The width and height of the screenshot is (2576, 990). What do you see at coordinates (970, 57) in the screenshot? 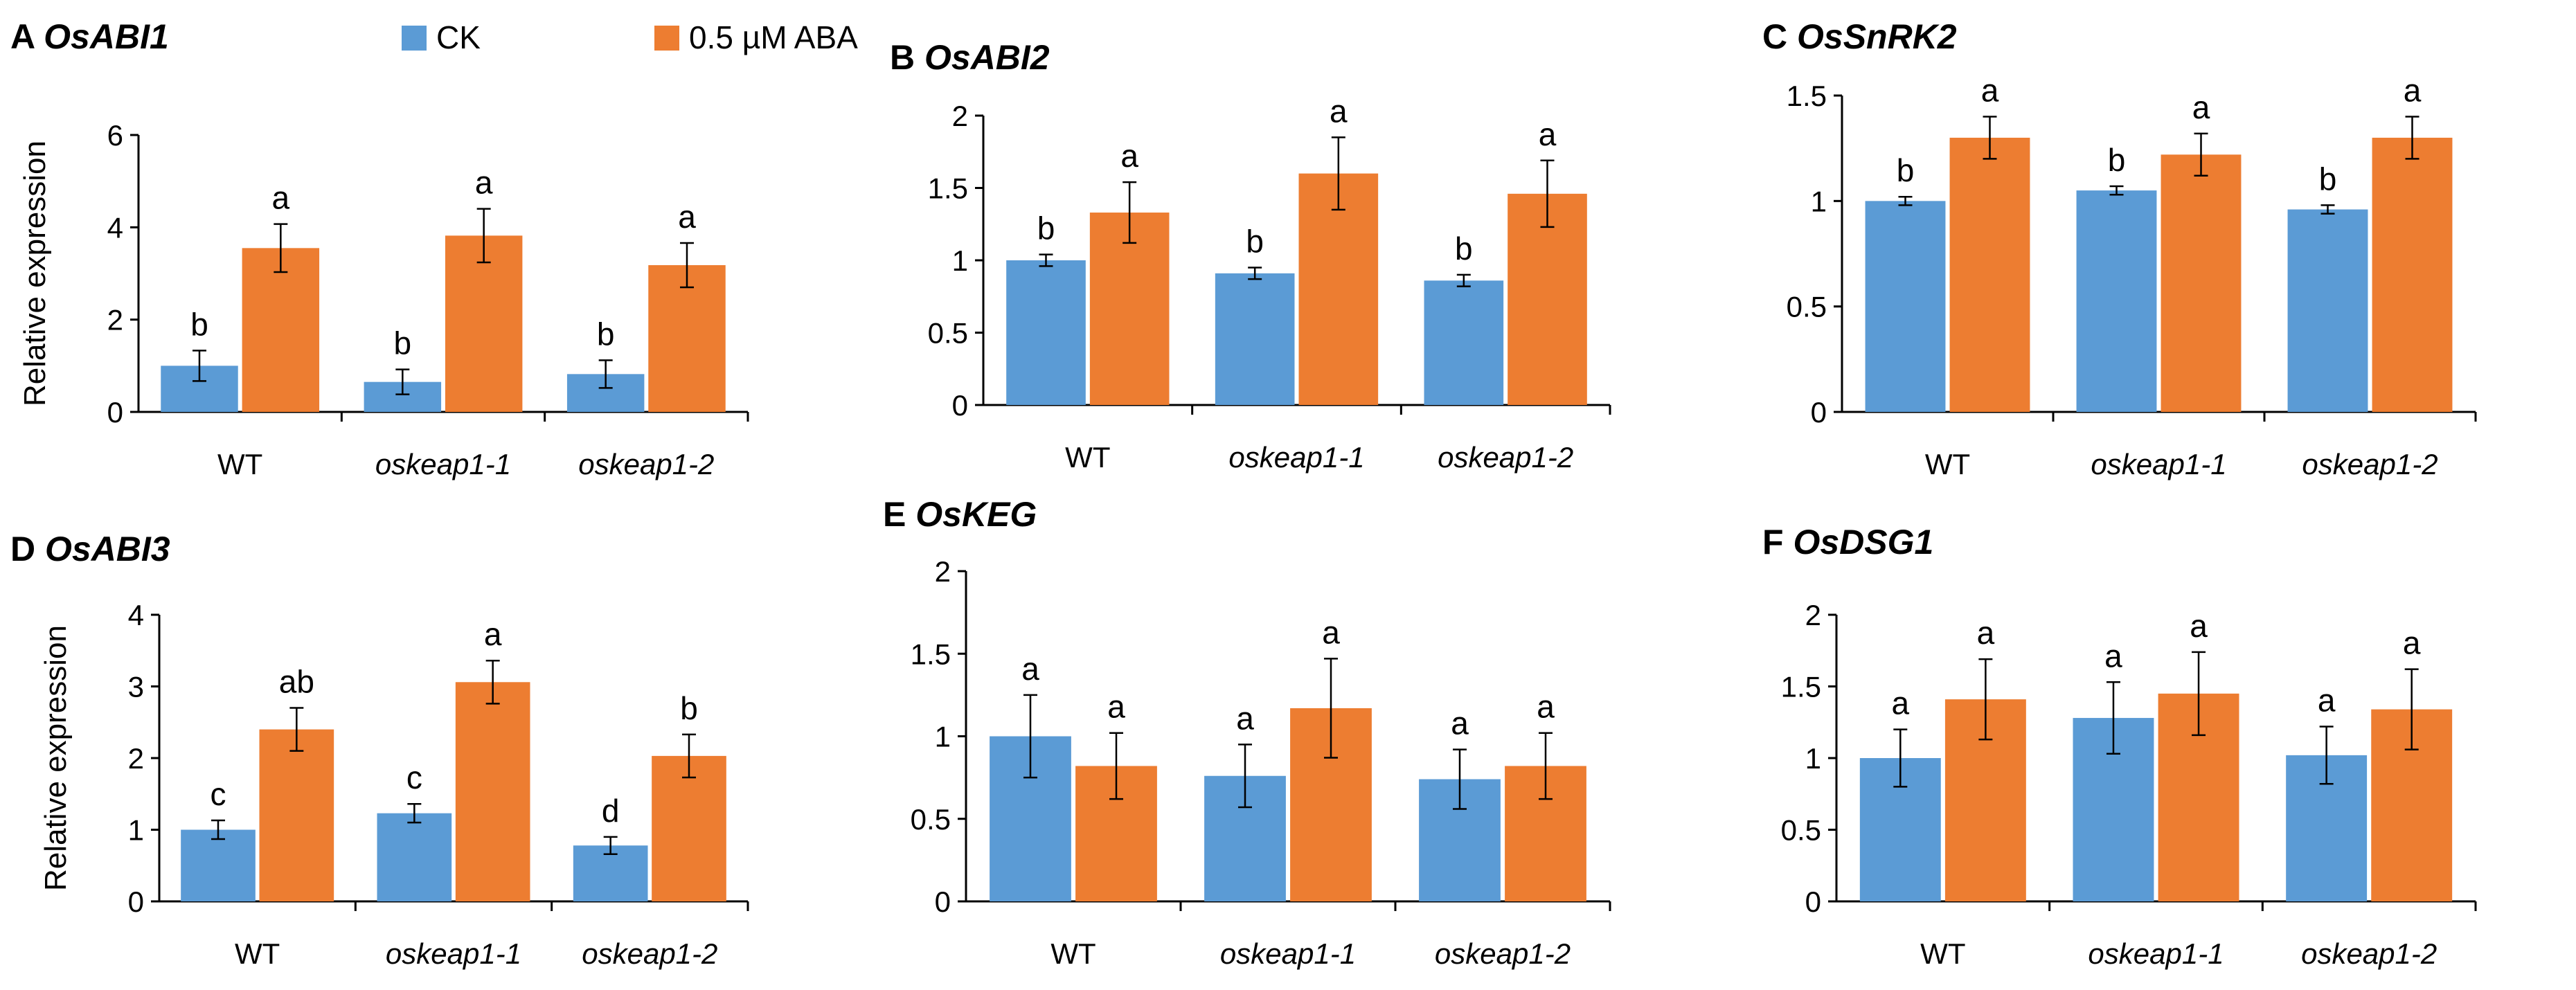
I see `panel-title: B OsABI2` at bounding box center [970, 57].